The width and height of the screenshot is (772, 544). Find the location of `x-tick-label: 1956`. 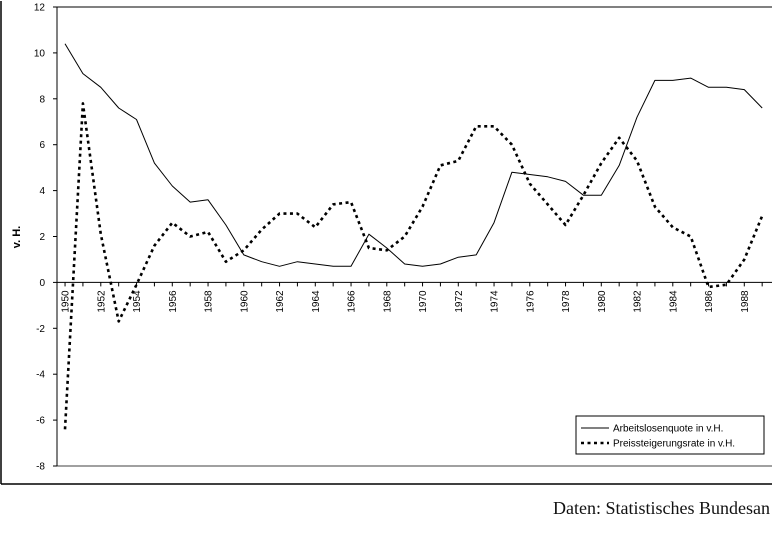

x-tick-label: 1956 is located at coordinates (173, 301).